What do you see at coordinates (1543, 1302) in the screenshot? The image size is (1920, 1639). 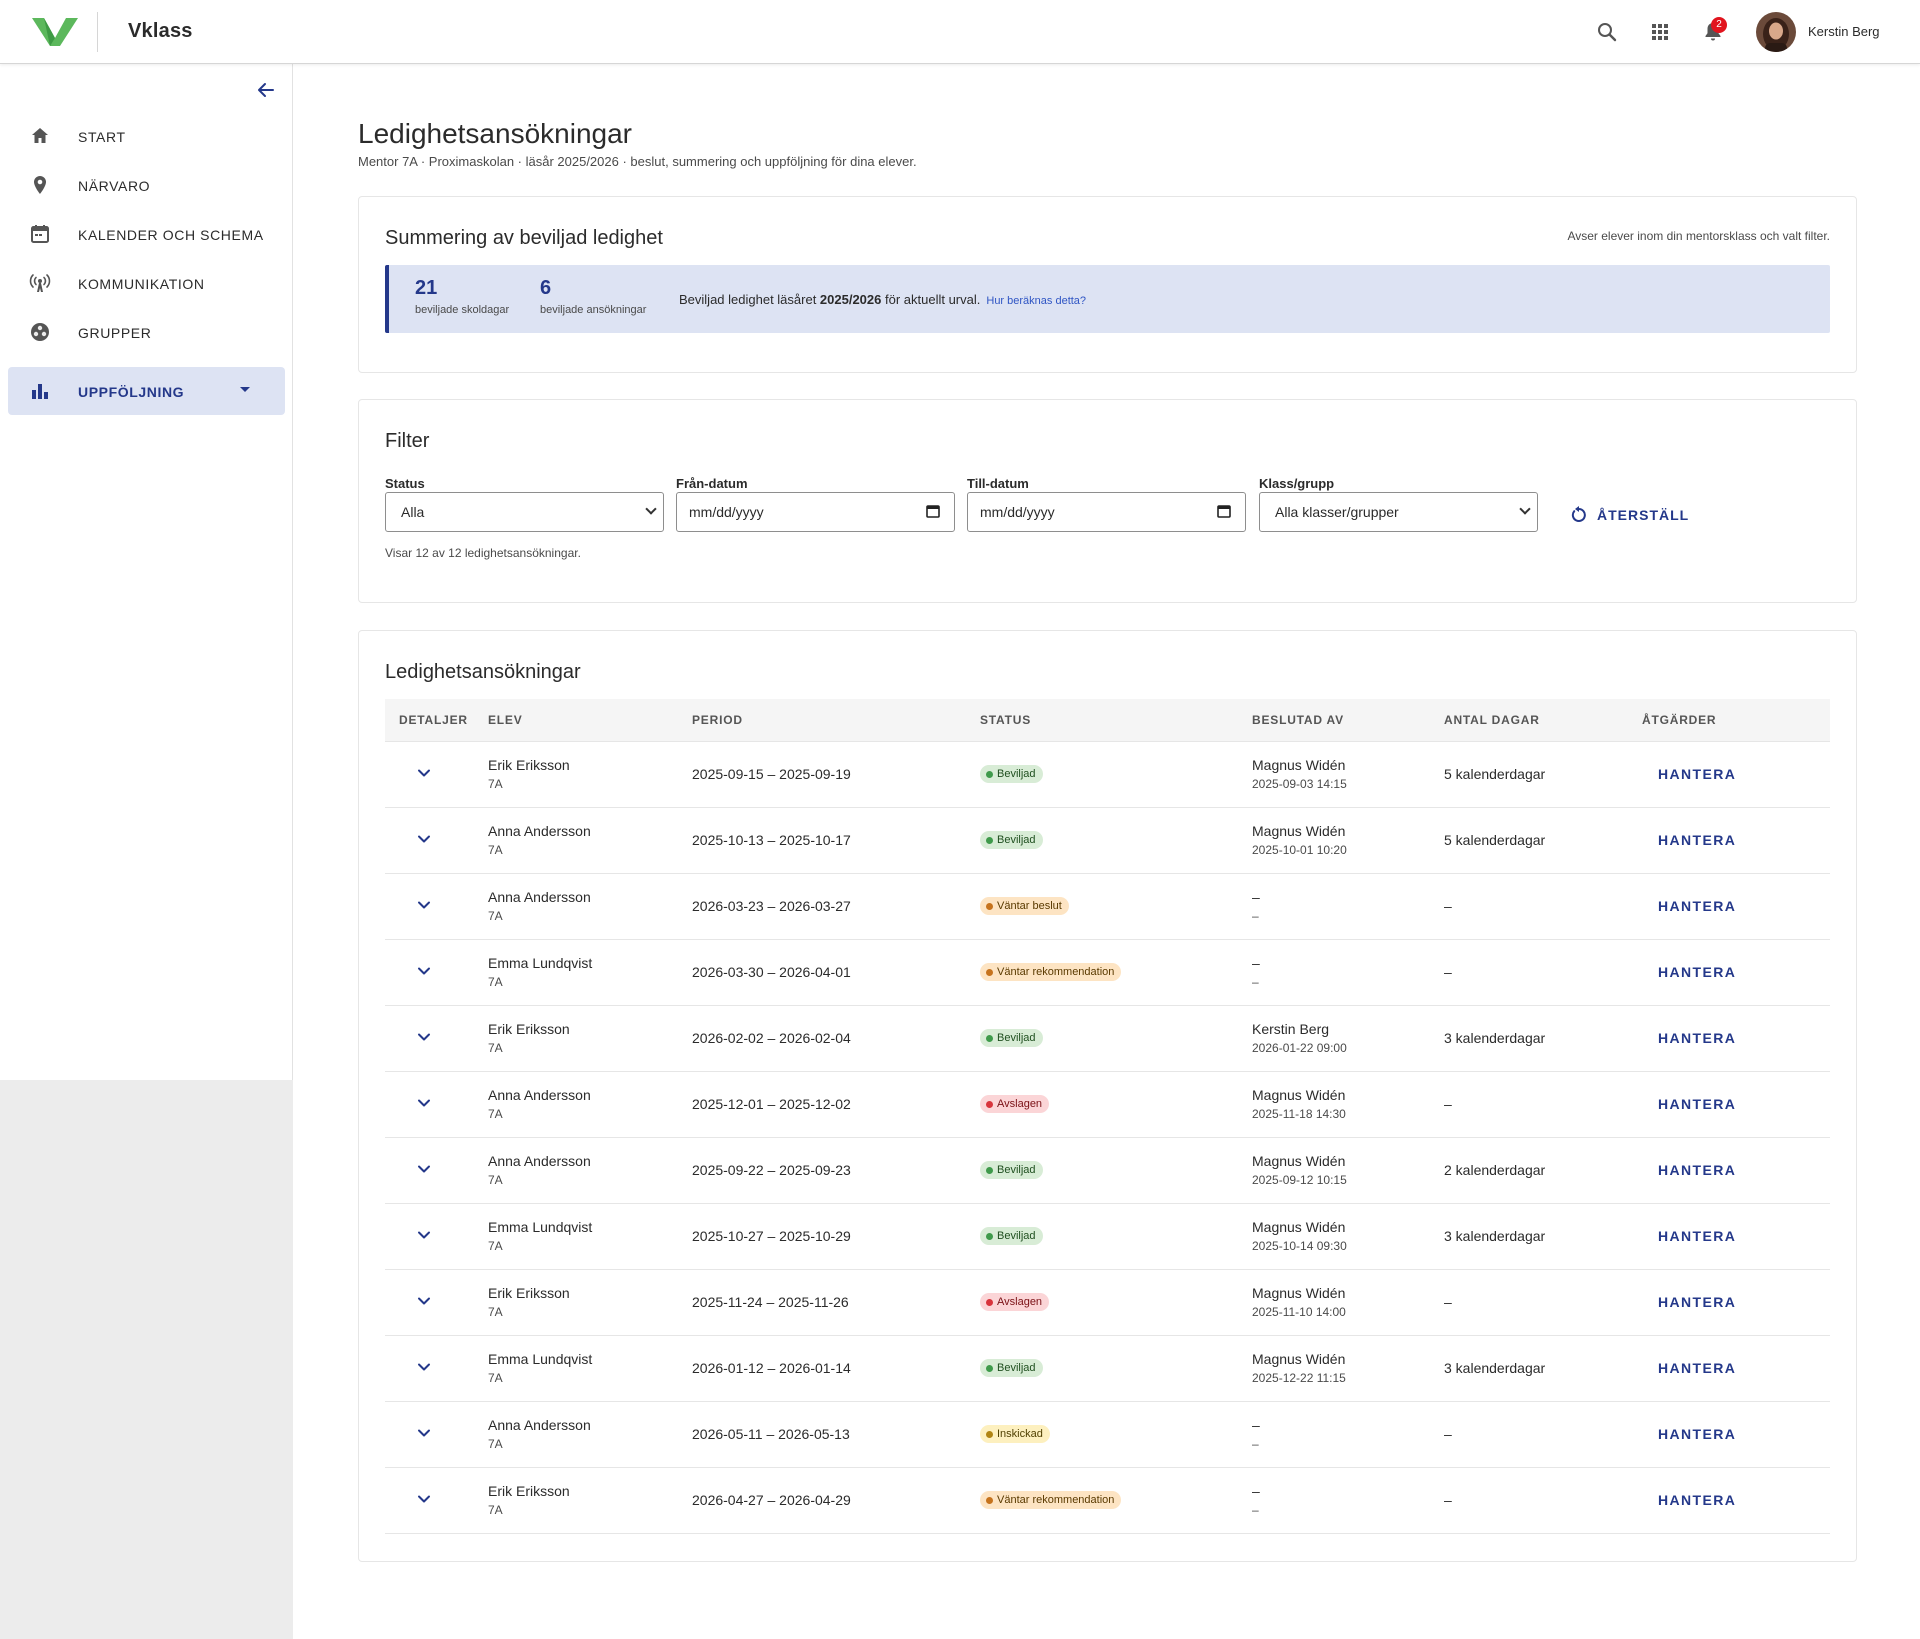 I see `days-cell: –` at bounding box center [1543, 1302].